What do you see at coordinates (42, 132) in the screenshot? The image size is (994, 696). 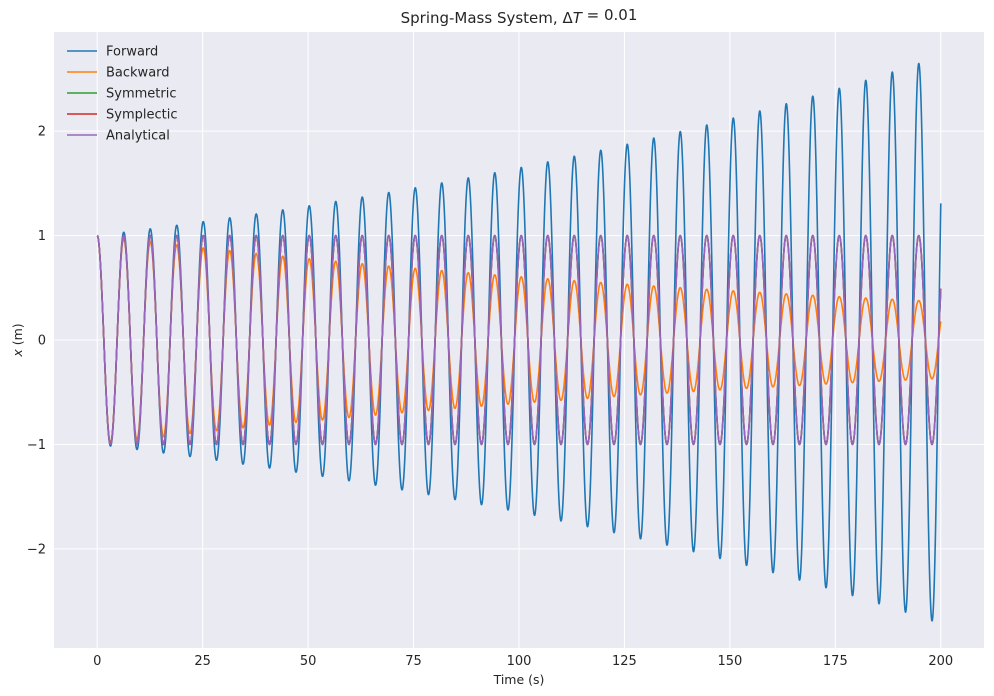 I see `y-tick-label: 2` at bounding box center [42, 132].